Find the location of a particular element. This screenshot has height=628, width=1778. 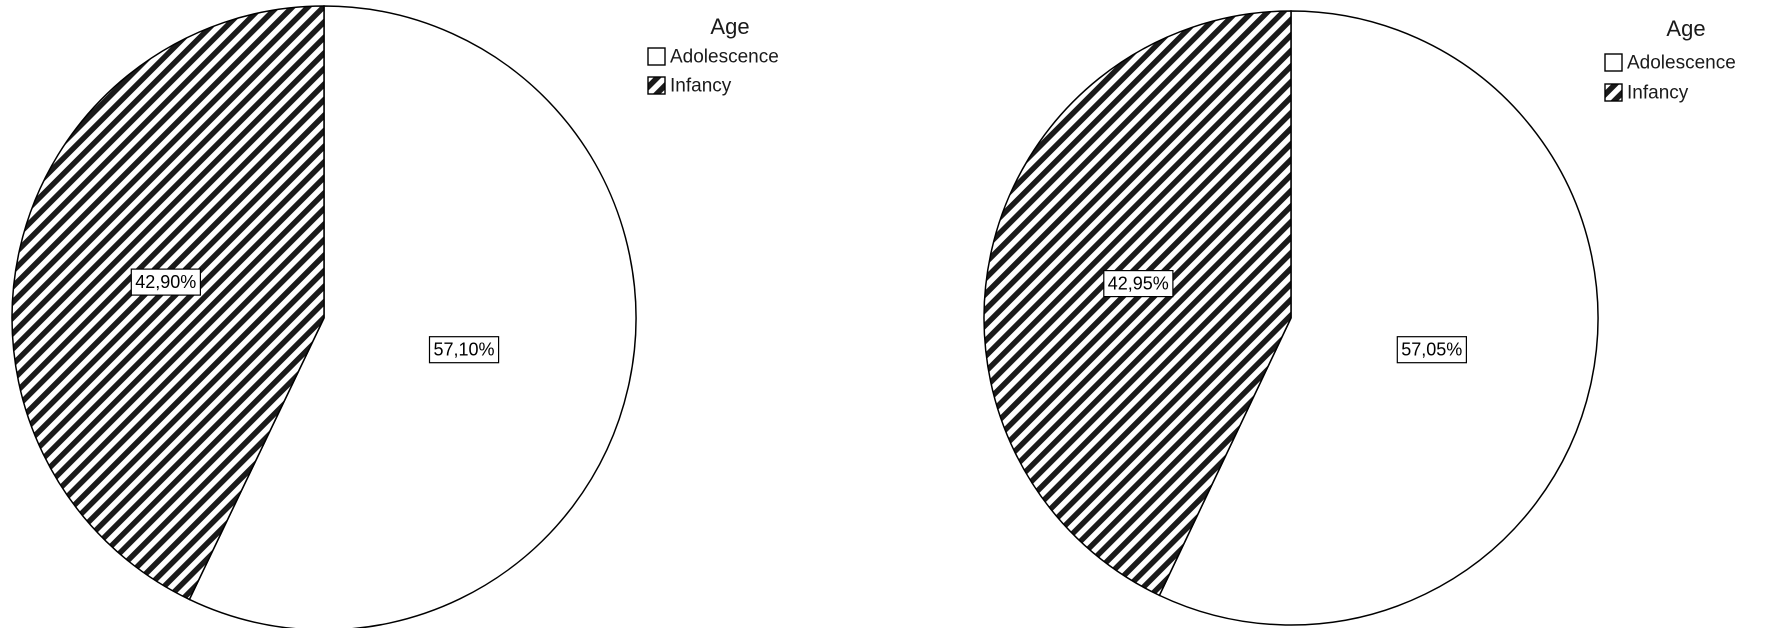

svg-text: 42,95% is located at coordinates (1138, 284).